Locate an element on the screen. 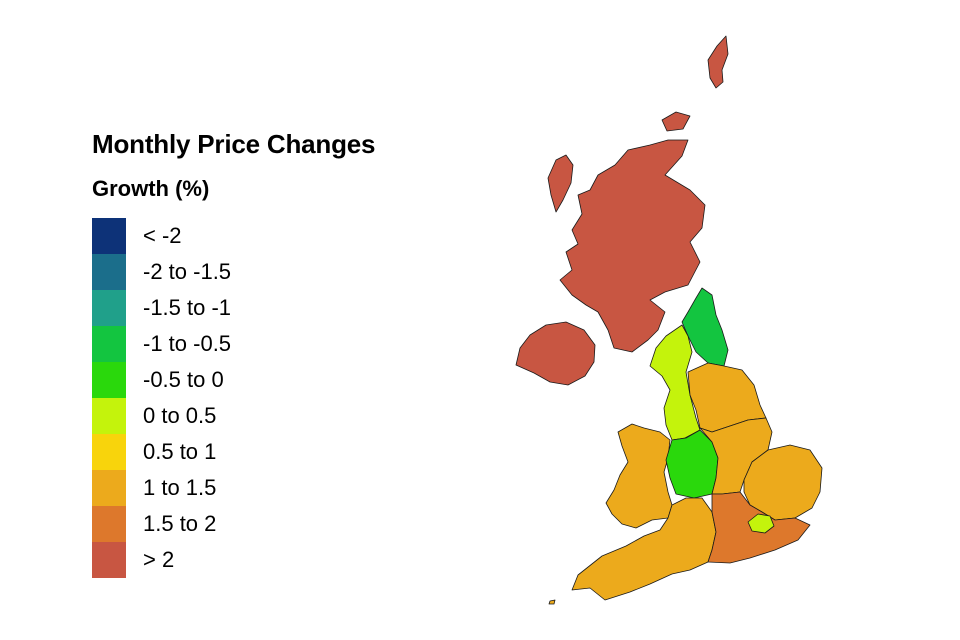 The width and height of the screenshot is (960, 640). legend-title: Monthly Price Changes is located at coordinates (234, 144).